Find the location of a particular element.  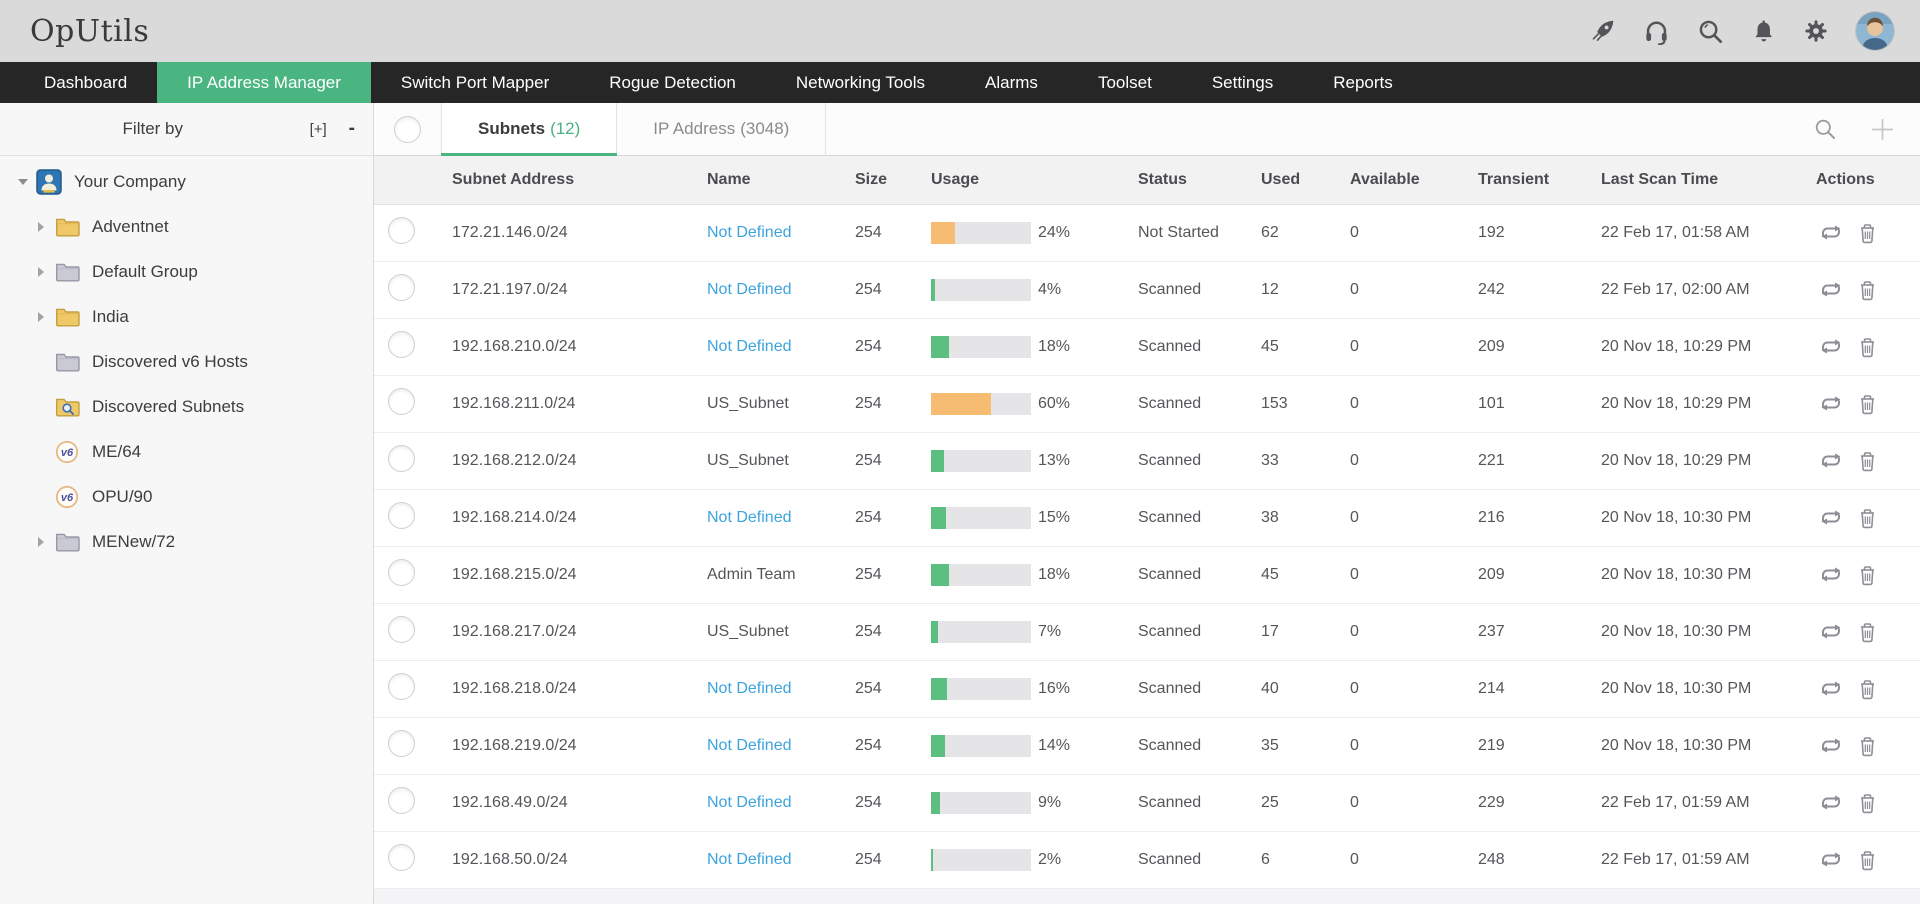

tab-ip-address: IP Address (3048) is located at coordinates (722, 129).